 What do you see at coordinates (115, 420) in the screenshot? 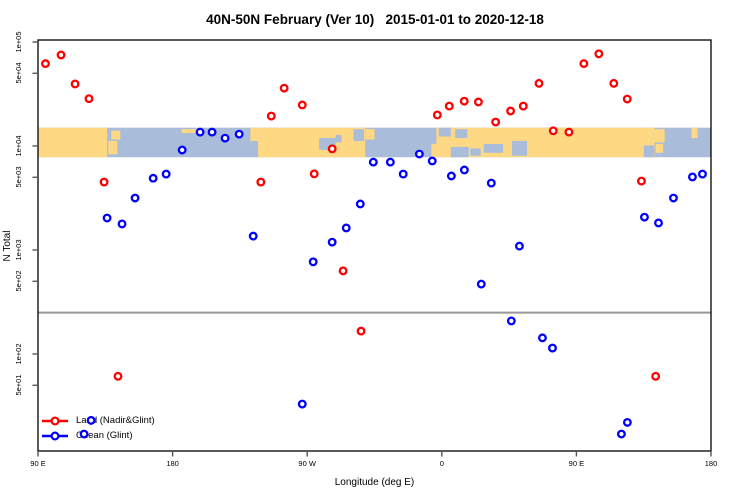
I see `legend-label-land: Land (Nadir&Glint)` at bounding box center [115, 420].